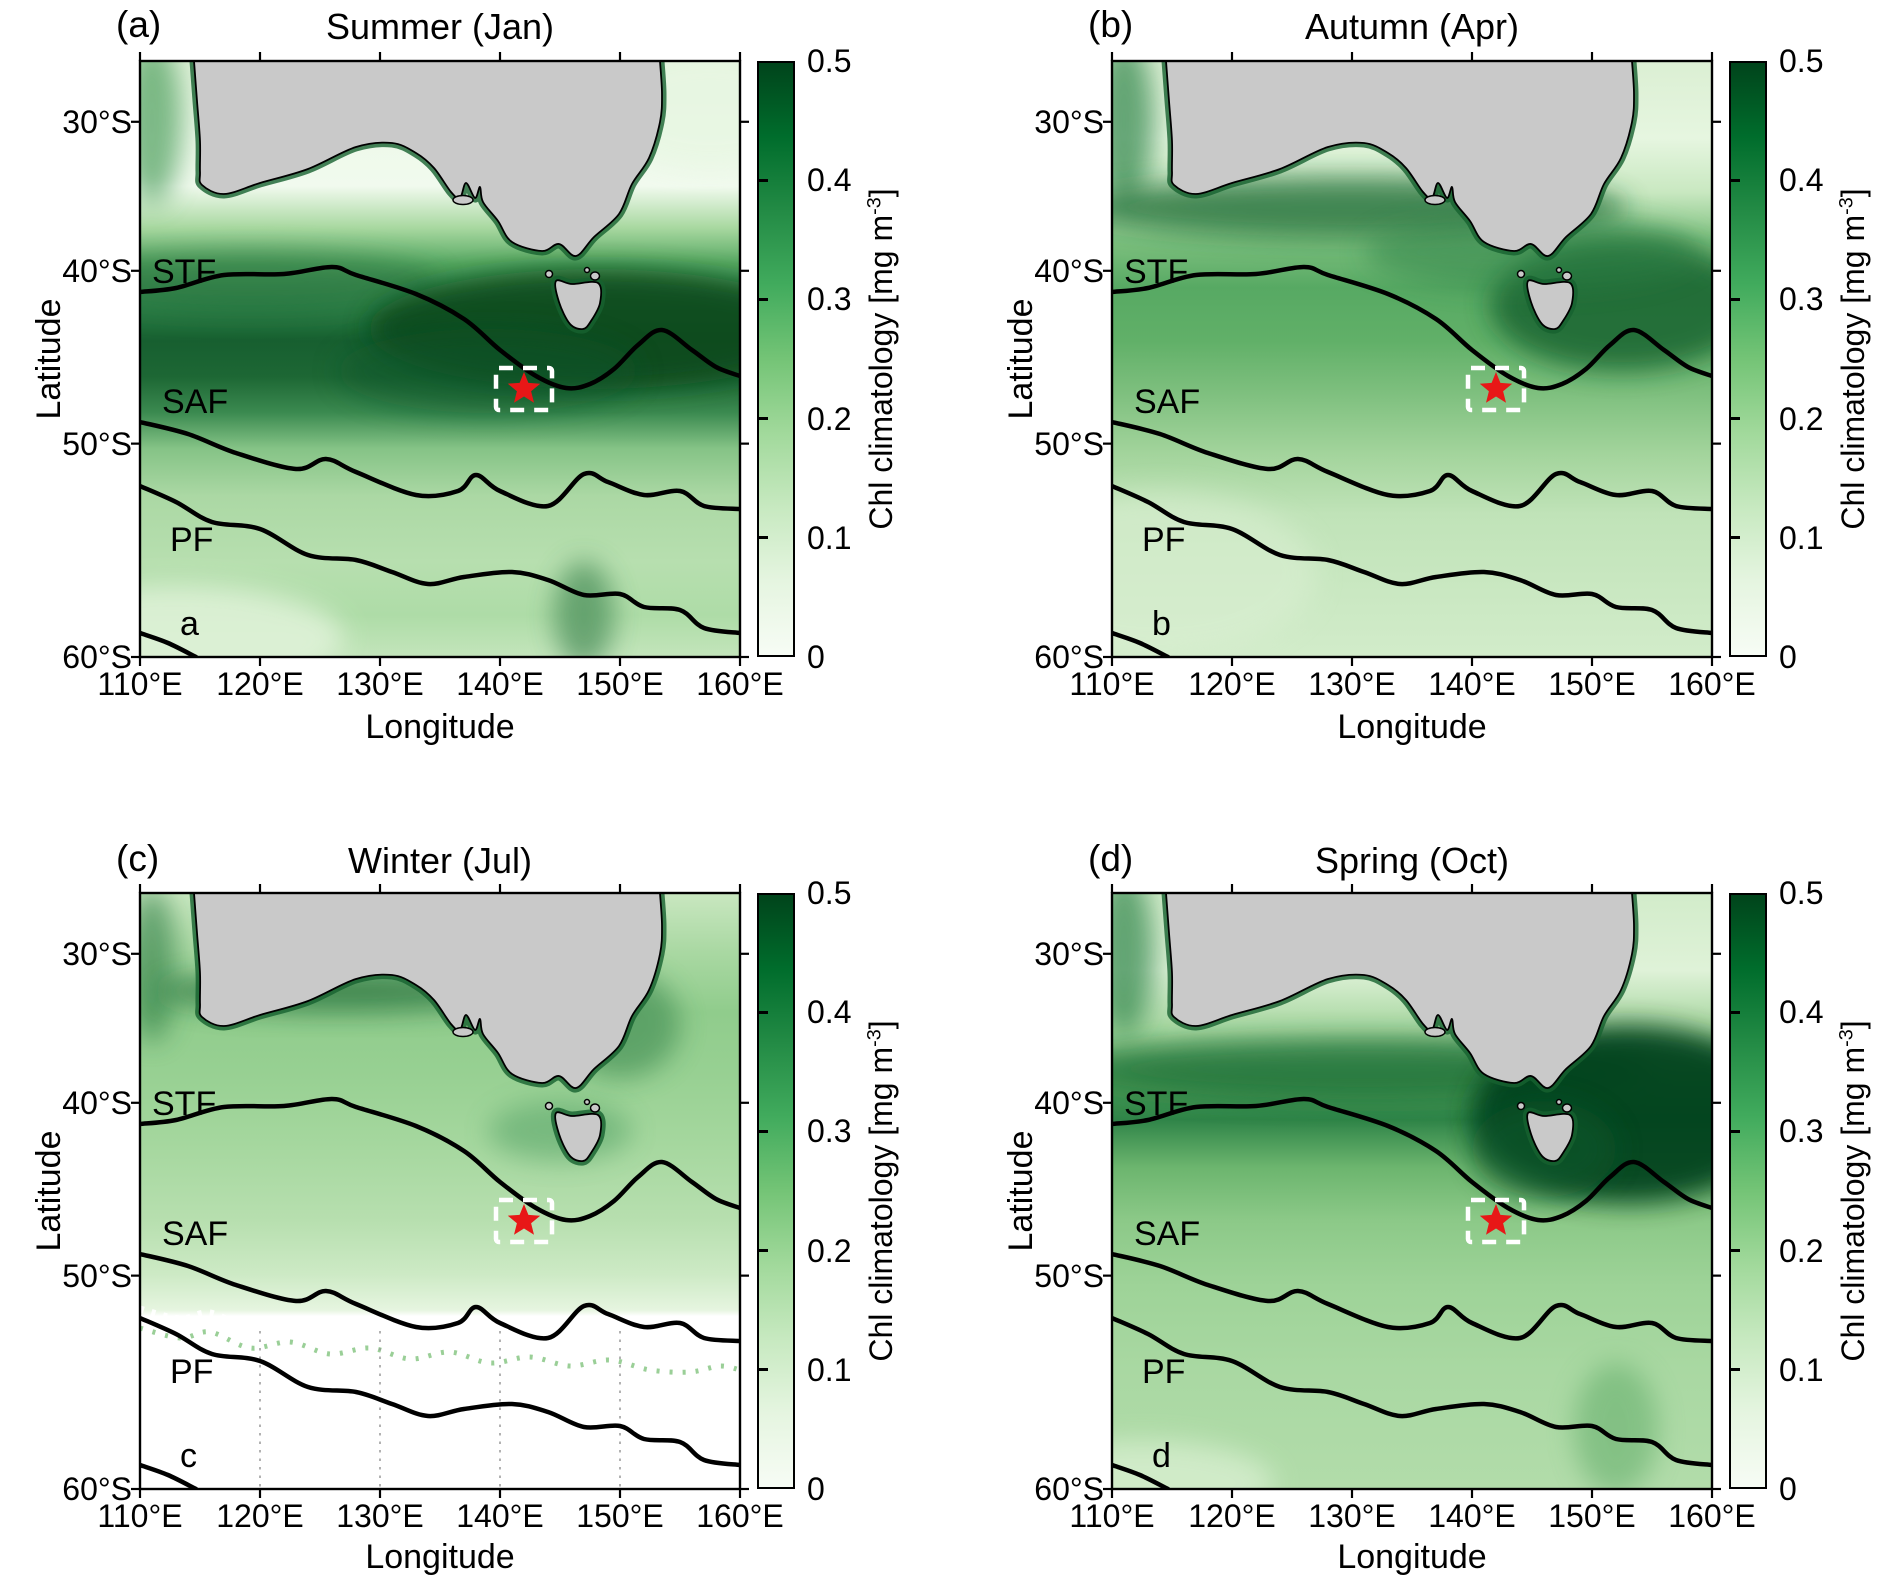  I want to click on panel-tag: (d), so click(1111, 858).